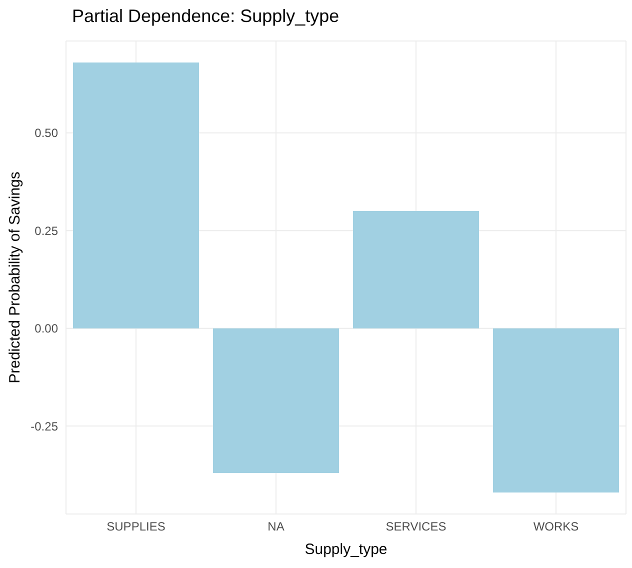 This screenshot has height=568, width=632. Describe the element at coordinates (46, 329) in the screenshot. I see `y-tick-label: 0.00` at that location.